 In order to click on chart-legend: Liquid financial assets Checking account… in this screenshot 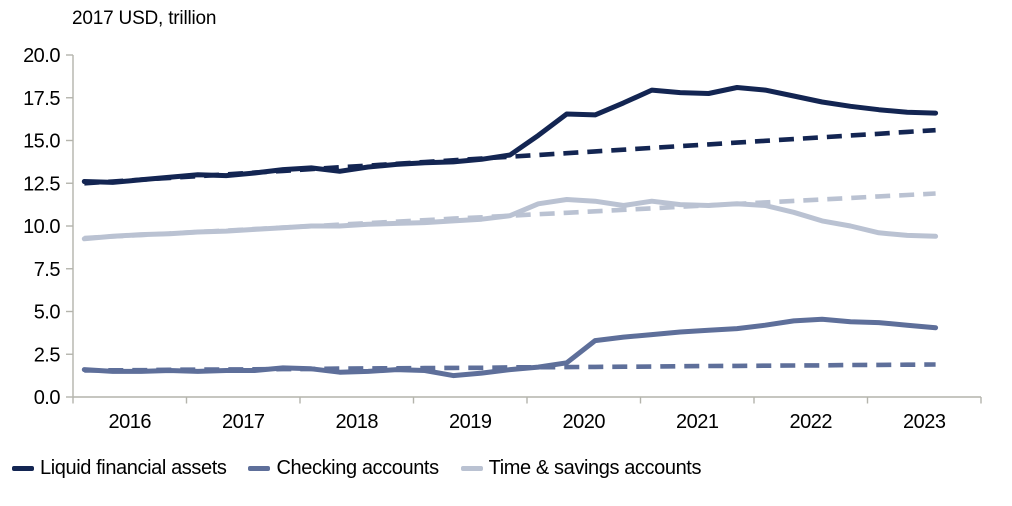, I will do `click(356, 468)`.